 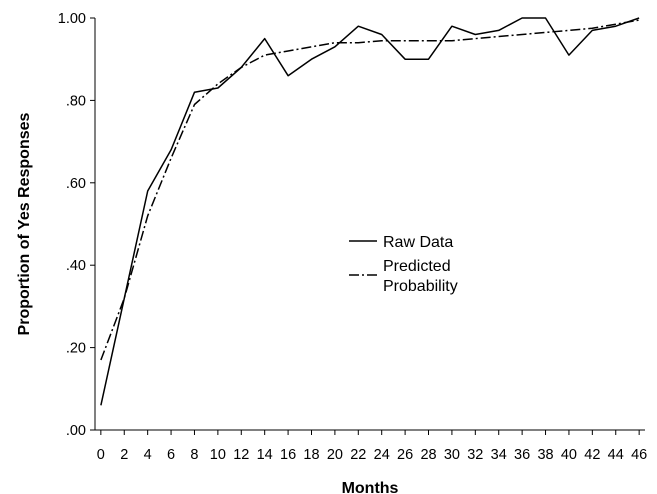 I want to click on x-tick-label: 20, so click(x=335, y=455).